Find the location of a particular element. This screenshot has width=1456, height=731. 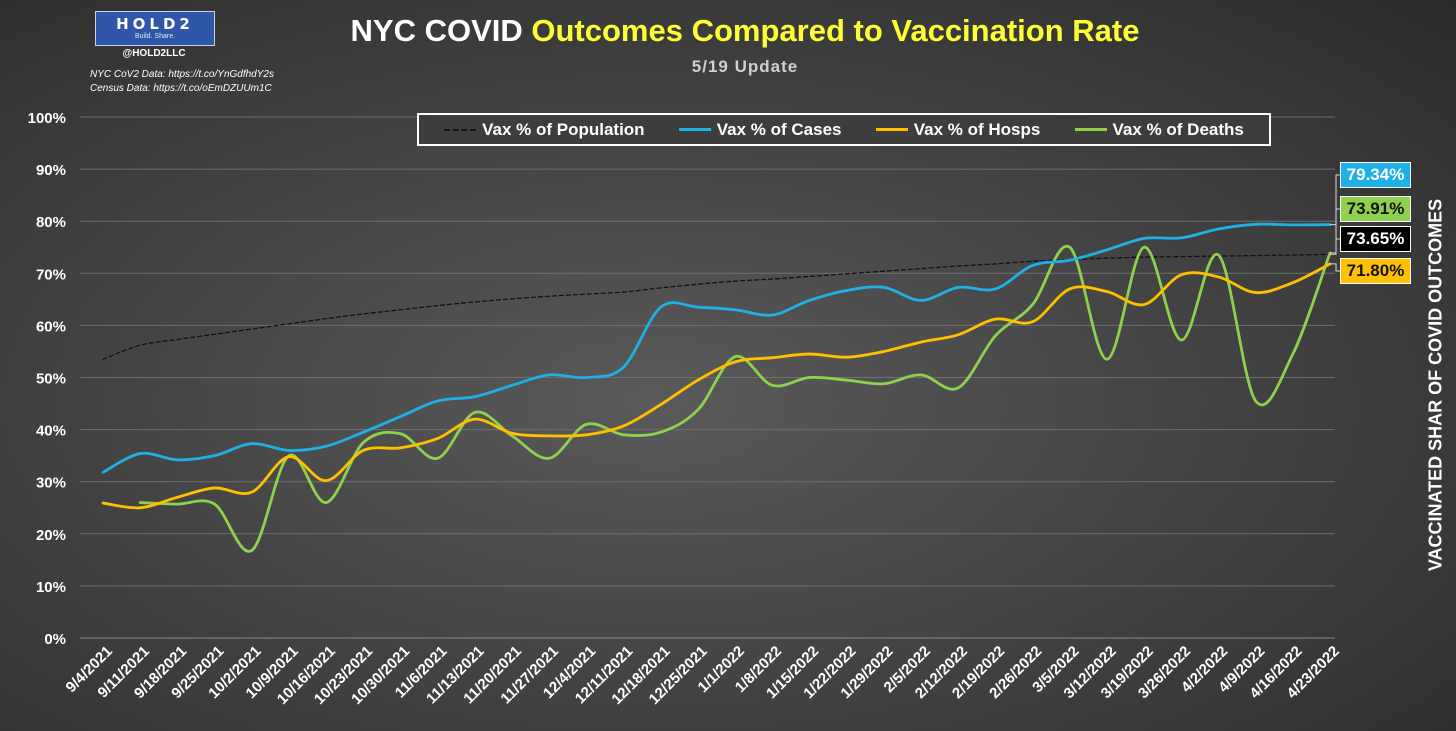

twitter-handle: @HOLD2LLC is located at coordinates (154, 53).